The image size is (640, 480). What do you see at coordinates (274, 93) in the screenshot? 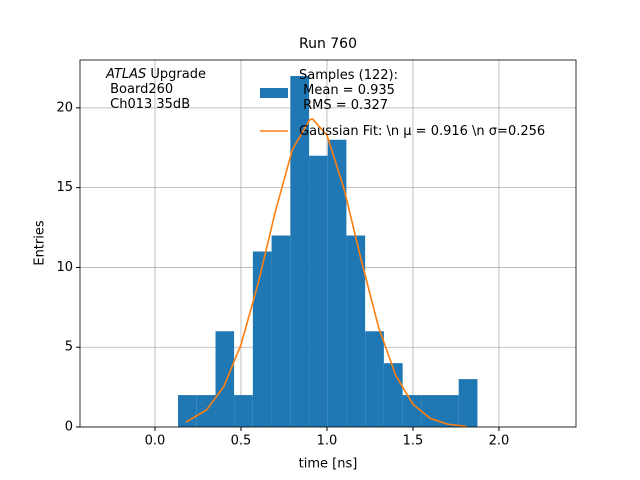
I see `legend-swatch` at bounding box center [274, 93].